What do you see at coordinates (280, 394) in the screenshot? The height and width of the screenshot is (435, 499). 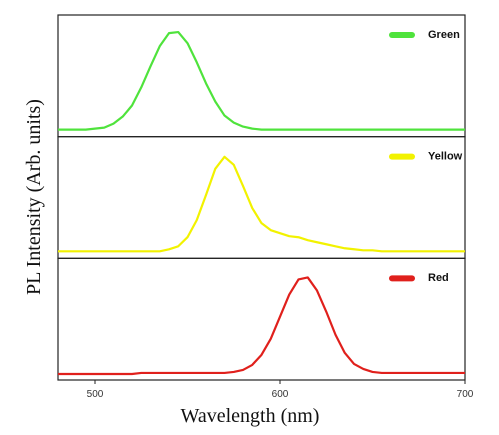 I see `x-tick-label: 600` at bounding box center [280, 394].